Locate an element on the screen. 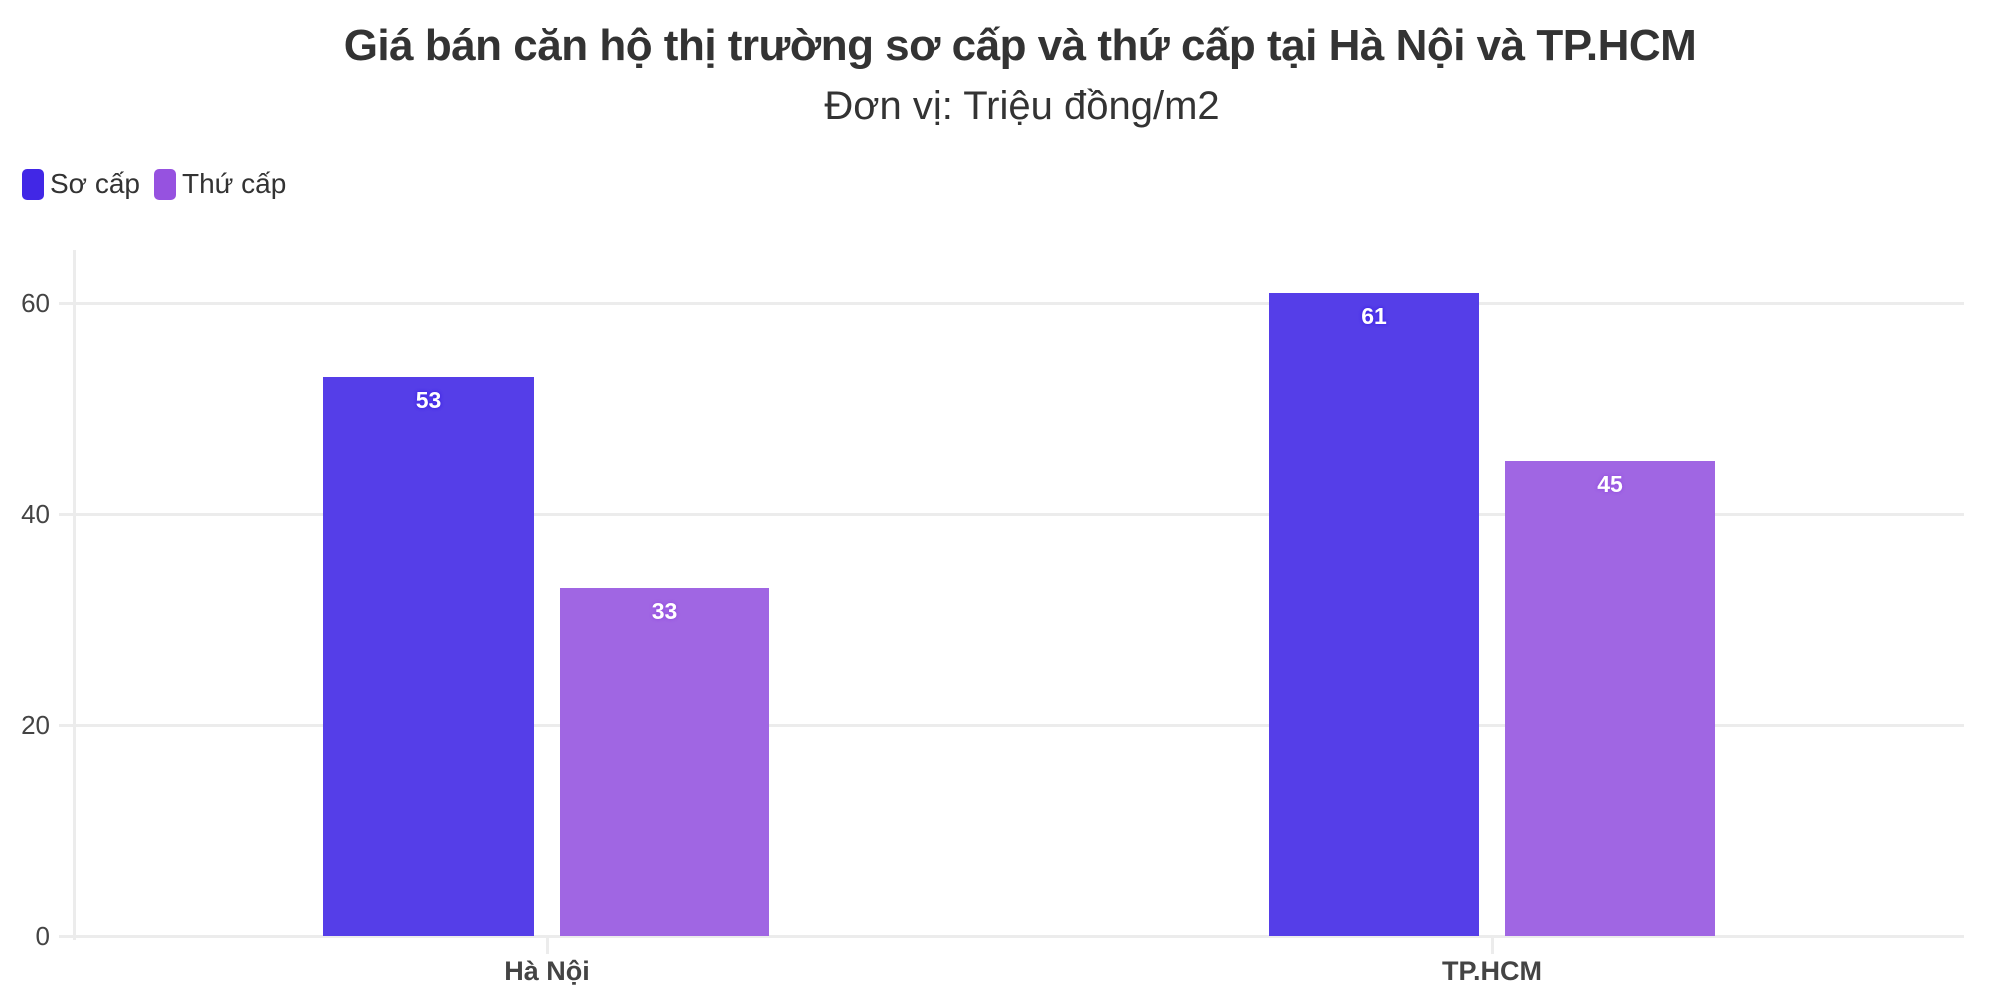 This screenshot has height=1008, width=2000. data-label: 33 is located at coordinates (664, 611).